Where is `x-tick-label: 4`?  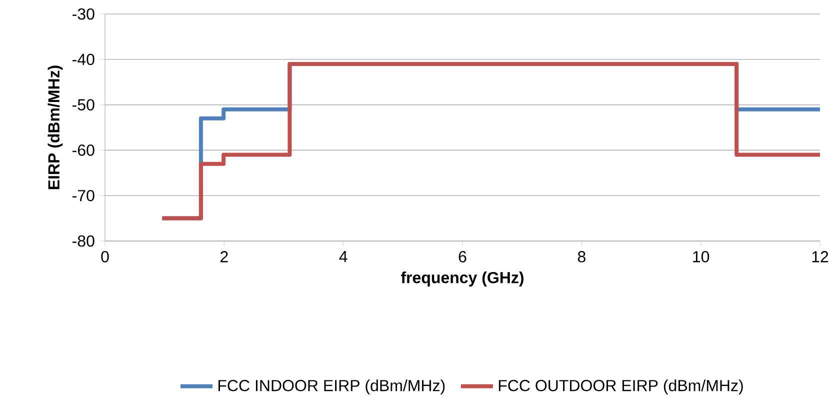
x-tick-label: 4 is located at coordinates (343, 256).